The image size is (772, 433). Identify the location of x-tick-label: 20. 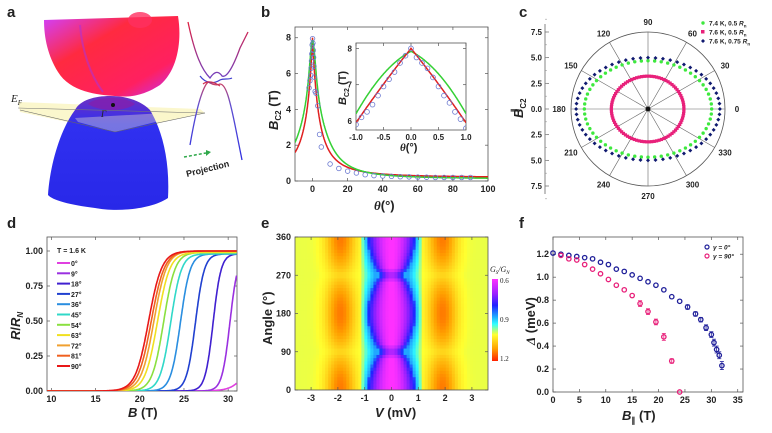
(348, 189).